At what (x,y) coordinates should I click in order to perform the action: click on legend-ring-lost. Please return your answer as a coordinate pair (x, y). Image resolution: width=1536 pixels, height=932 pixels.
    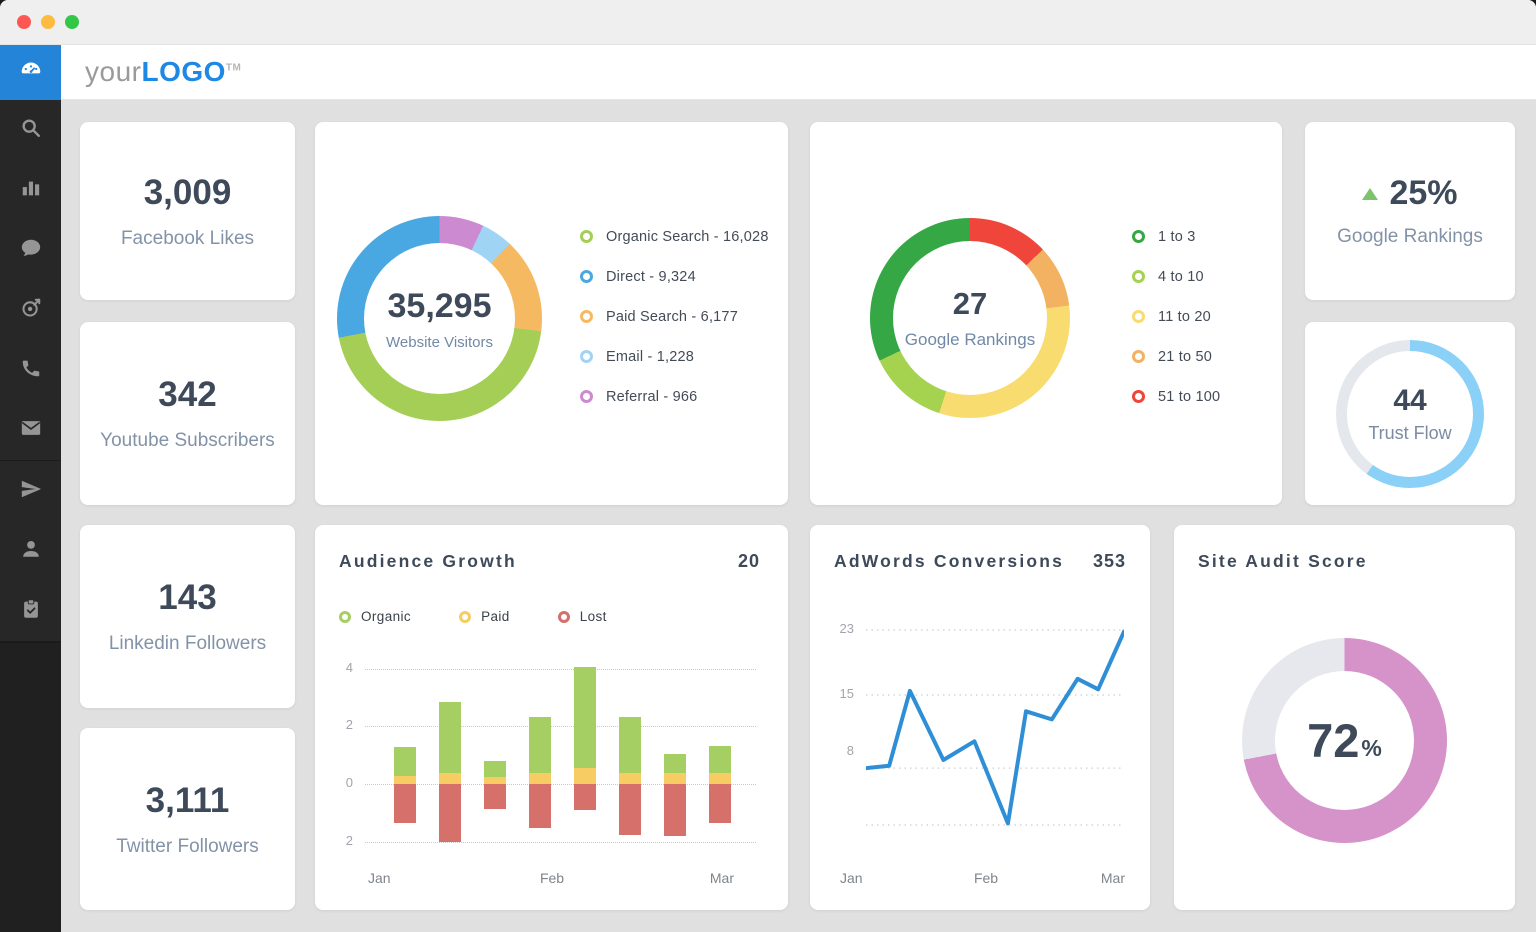
    Looking at the image, I should click on (563, 616).